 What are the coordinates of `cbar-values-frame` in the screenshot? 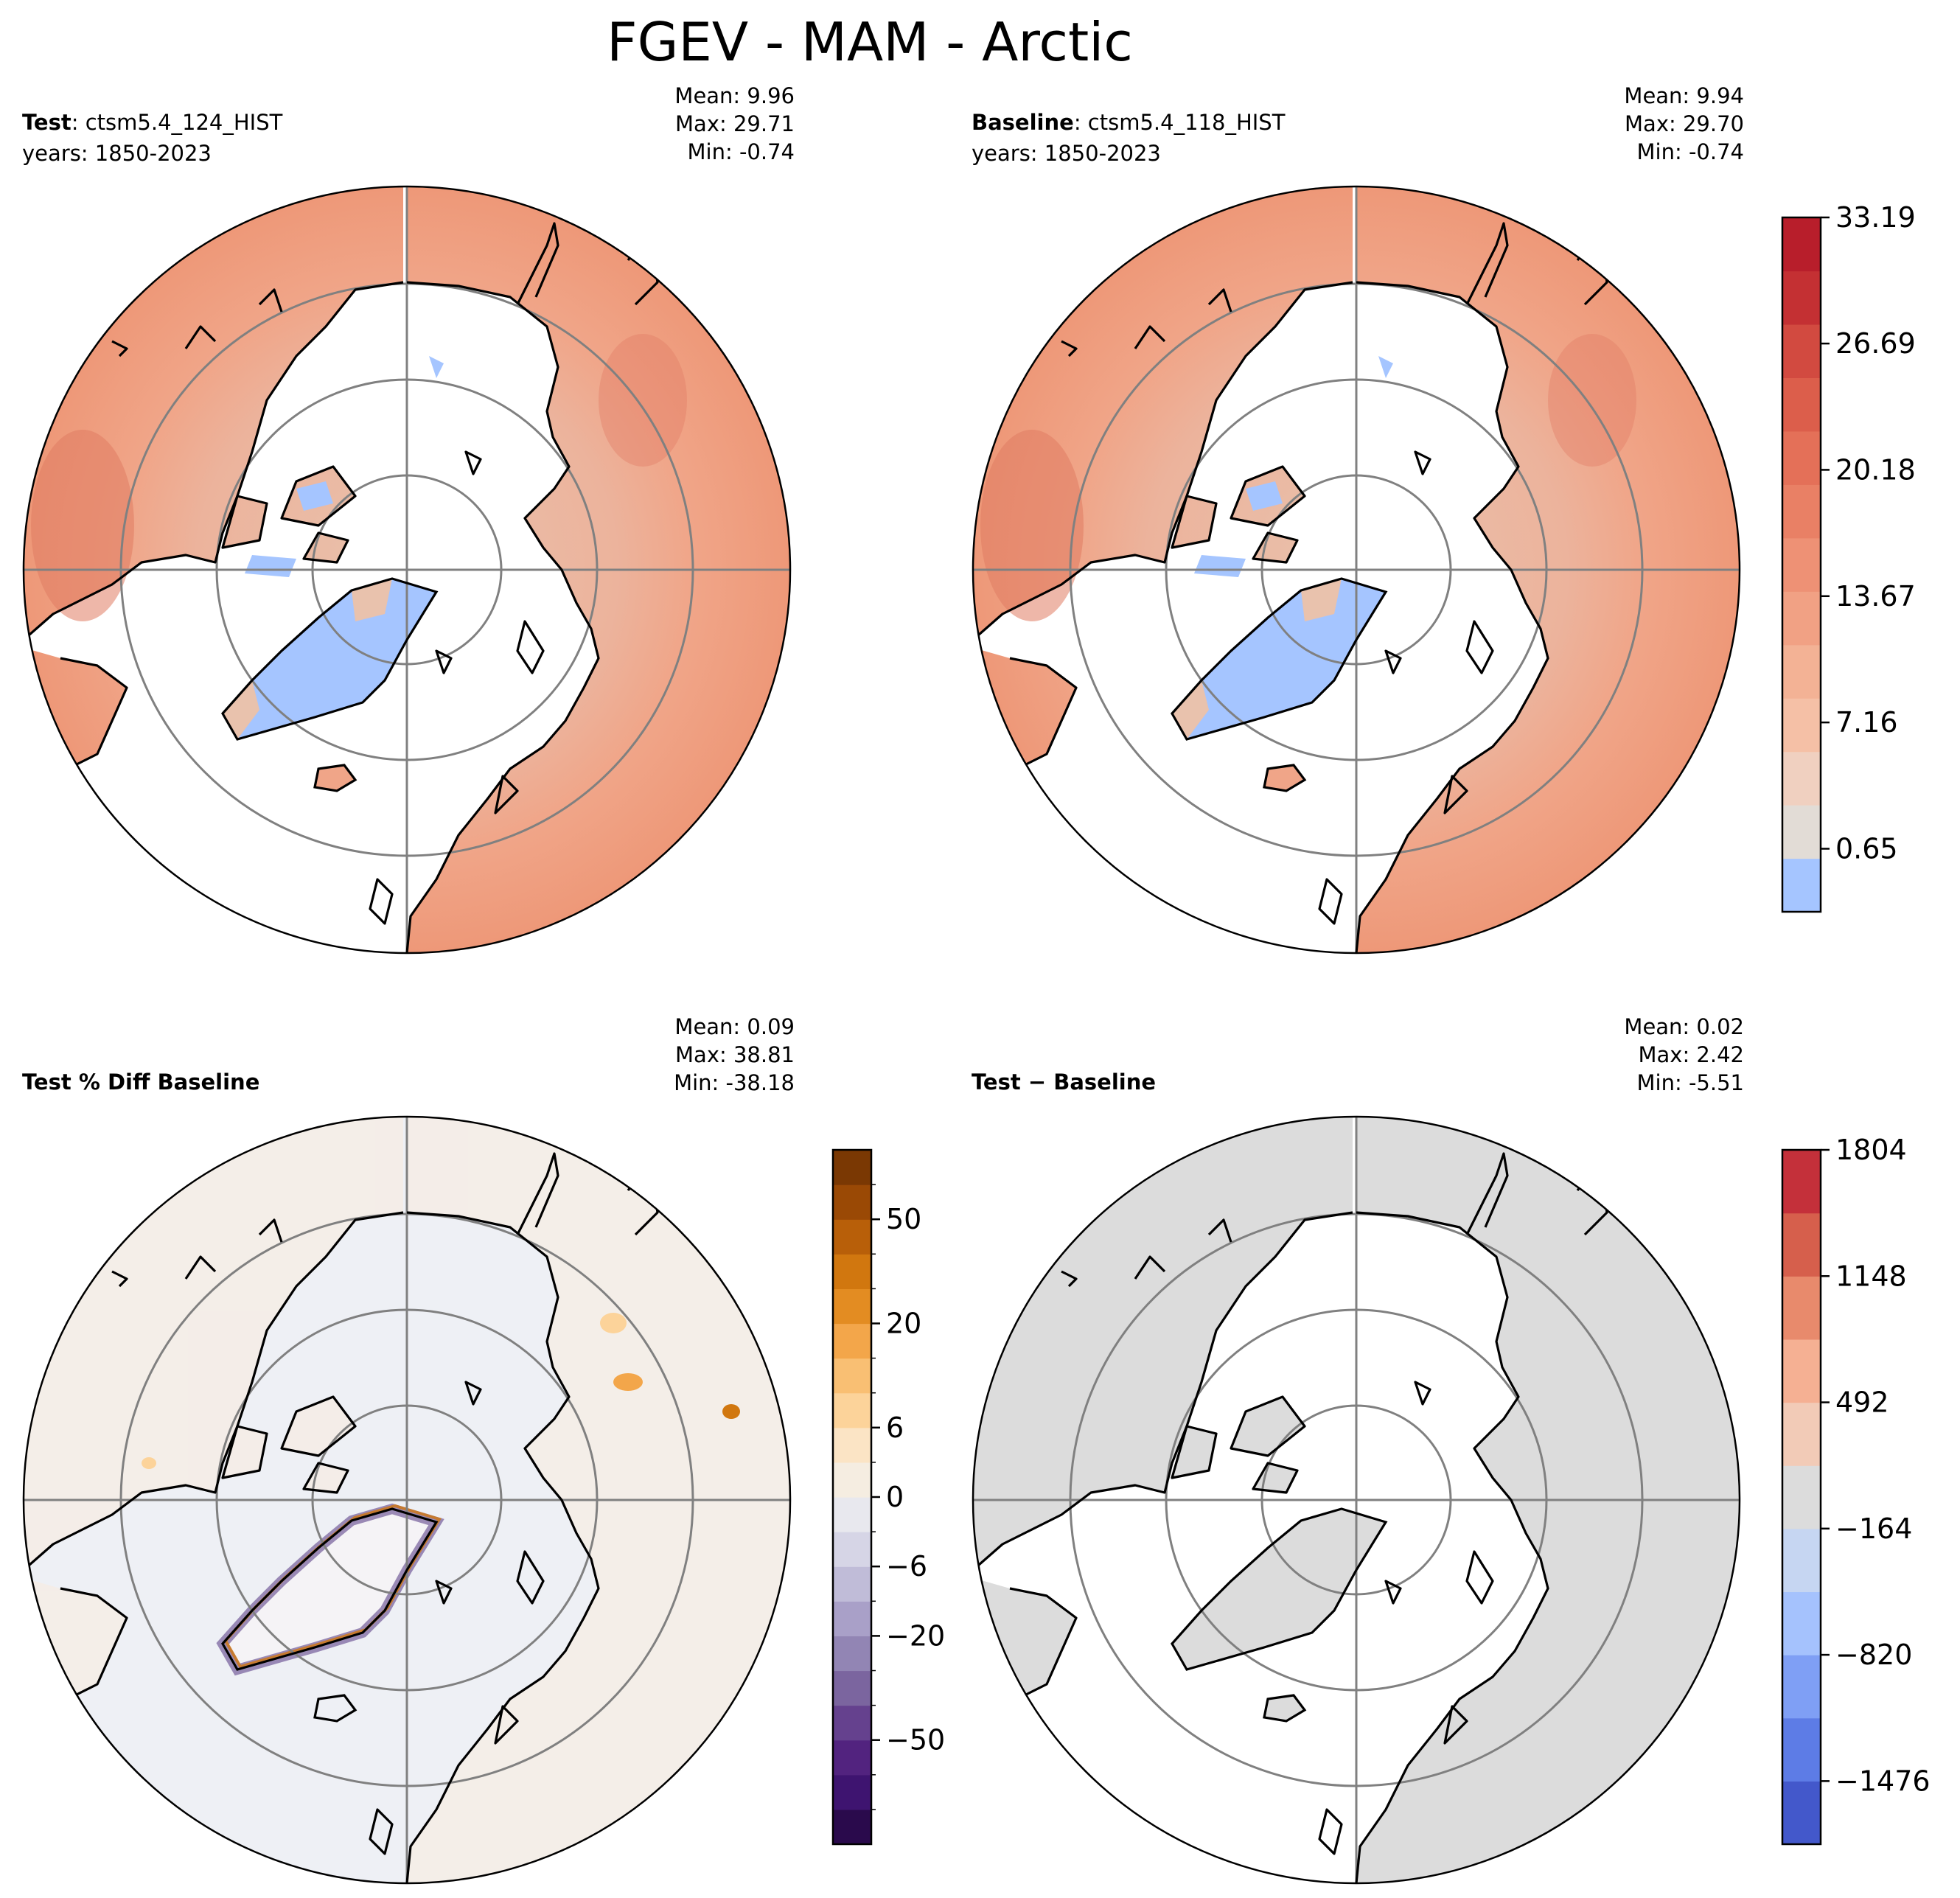 It's located at (1801, 564).